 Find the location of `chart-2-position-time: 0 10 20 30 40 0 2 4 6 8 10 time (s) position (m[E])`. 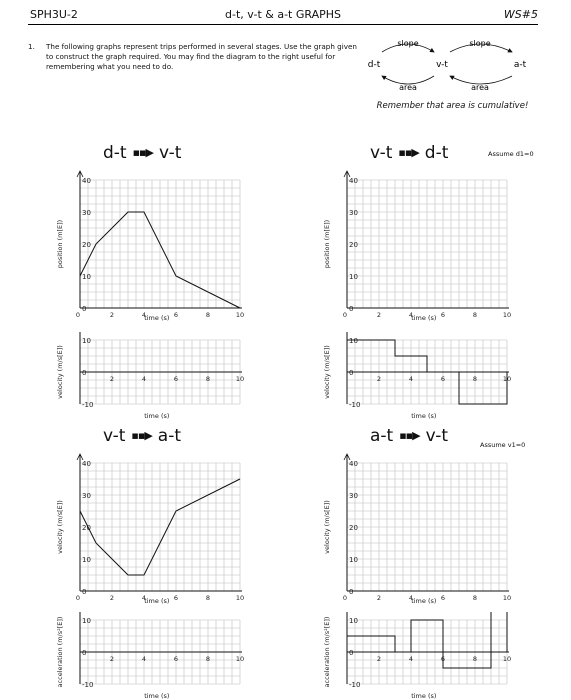

chart-2-position-time: 0 10 20 30 40 0 2 4 6 8 10 time (s) position (m[E]) is located at coordinates (417, 246).